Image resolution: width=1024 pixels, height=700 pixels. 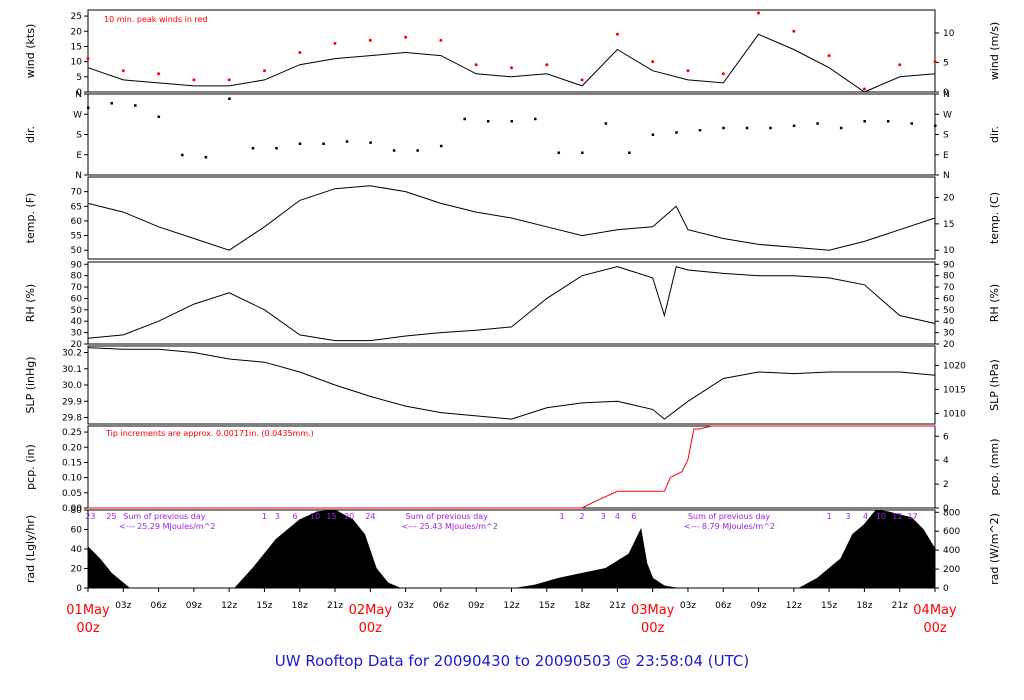 What do you see at coordinates (994, 466) in the screenshot?
I see `y-axis-label-right: pcp. (mm)` at bounding box center [994, 466].